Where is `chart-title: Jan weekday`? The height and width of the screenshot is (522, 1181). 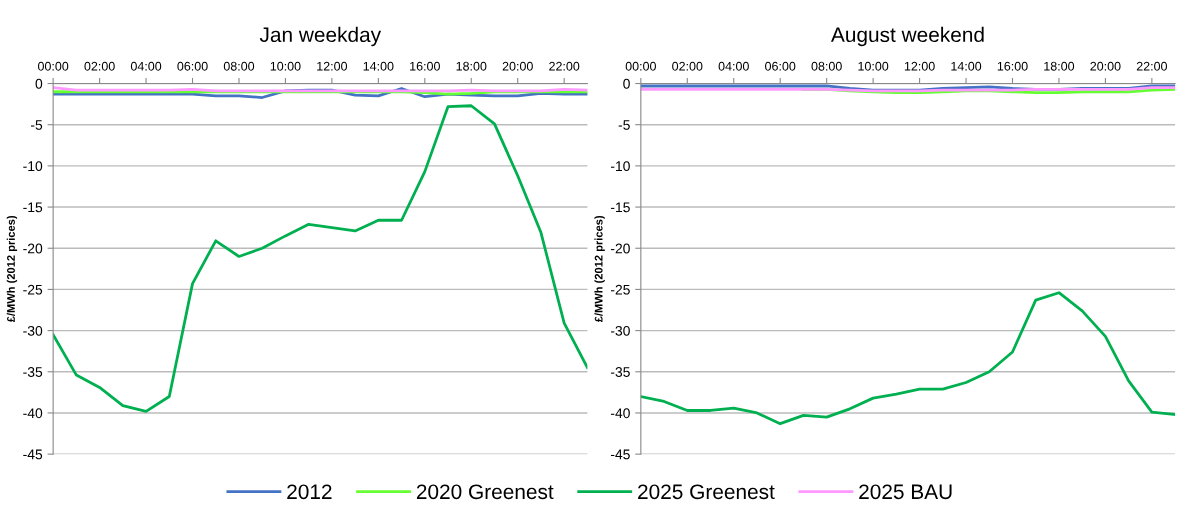 chart-title: Jan weekday is located at coordinates (320, 36).